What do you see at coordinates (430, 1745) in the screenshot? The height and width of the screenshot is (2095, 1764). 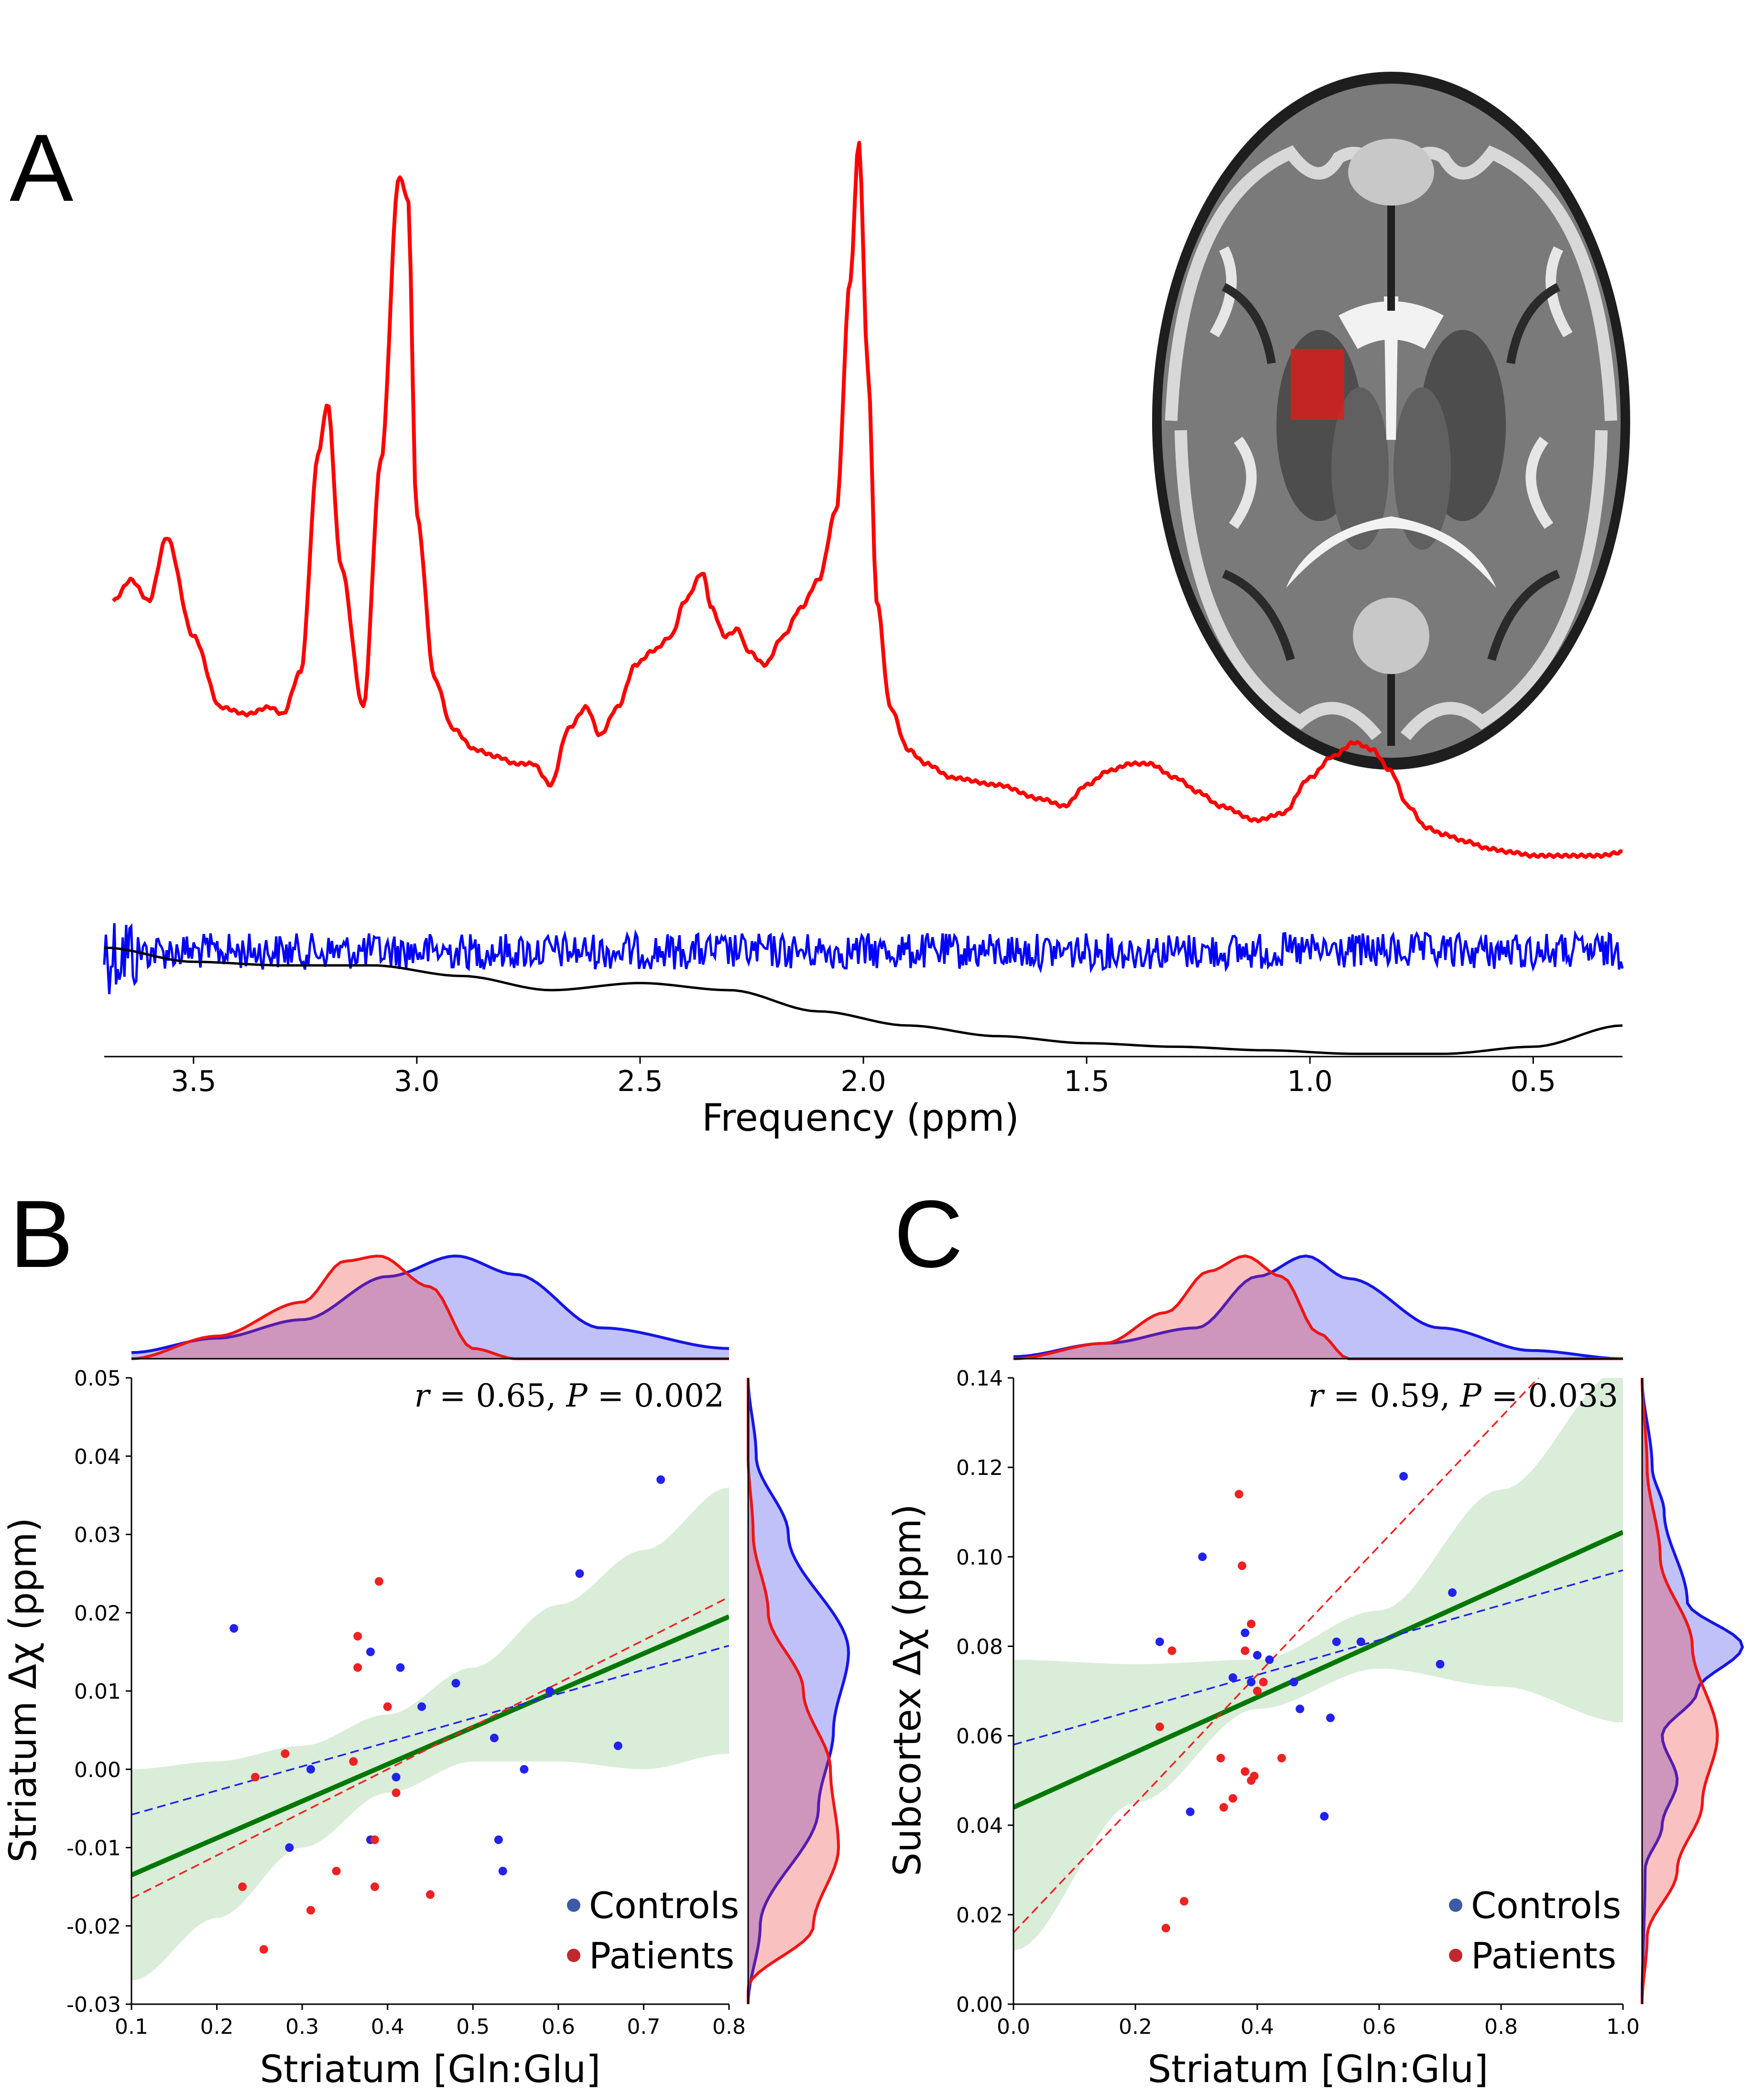 I see `fit-line-overall` at bounding box center [430, 1745].